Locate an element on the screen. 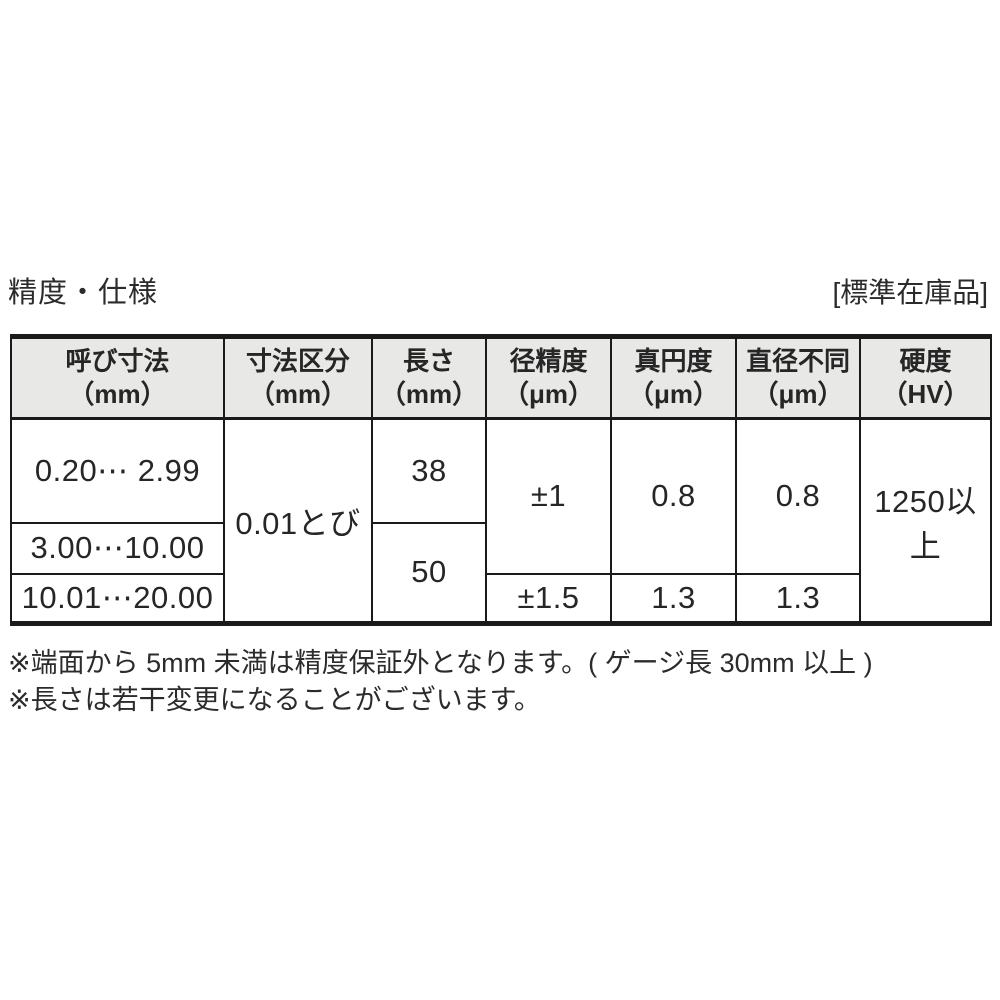 The height and width of the screenshot is (1000, 1000). cell-nominal-size-2: 3.00⋯10.00 is located at coordinates (117, 548).